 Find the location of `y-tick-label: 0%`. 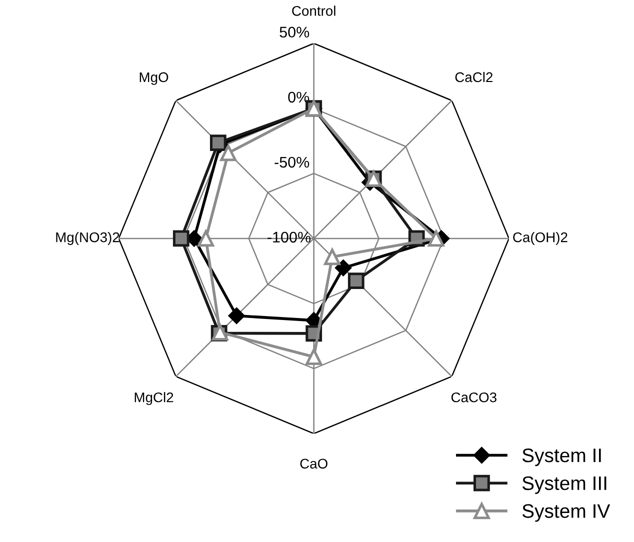

y-tick-label: 0% is located at coordinates (299, 97).